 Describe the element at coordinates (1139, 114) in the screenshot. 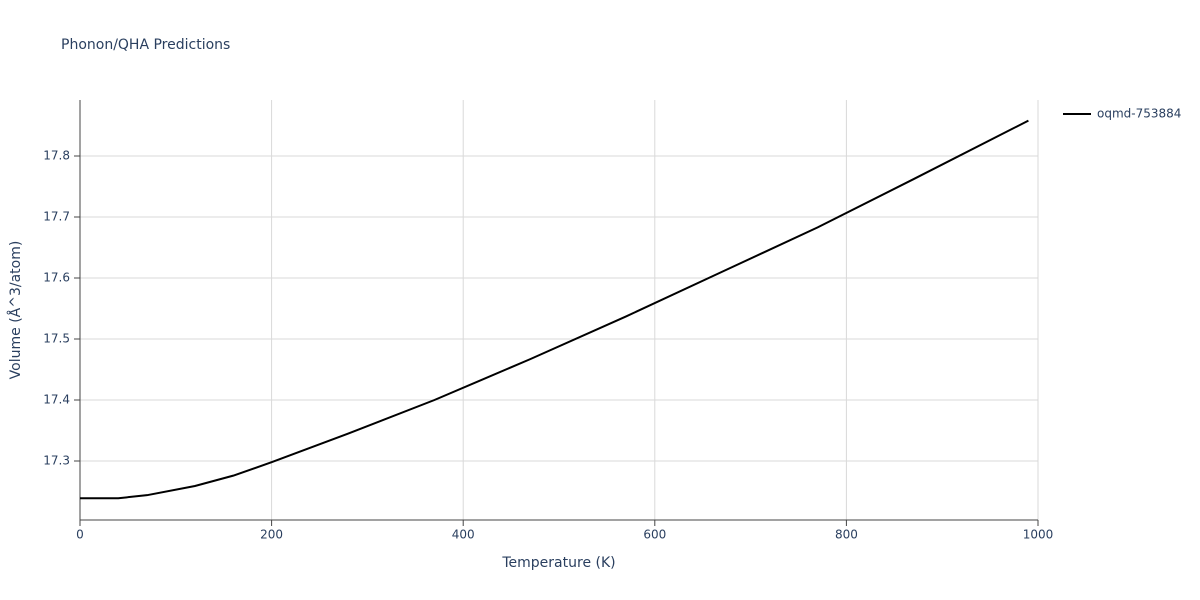

I see `legend-label: oqmd-753884` at that location.